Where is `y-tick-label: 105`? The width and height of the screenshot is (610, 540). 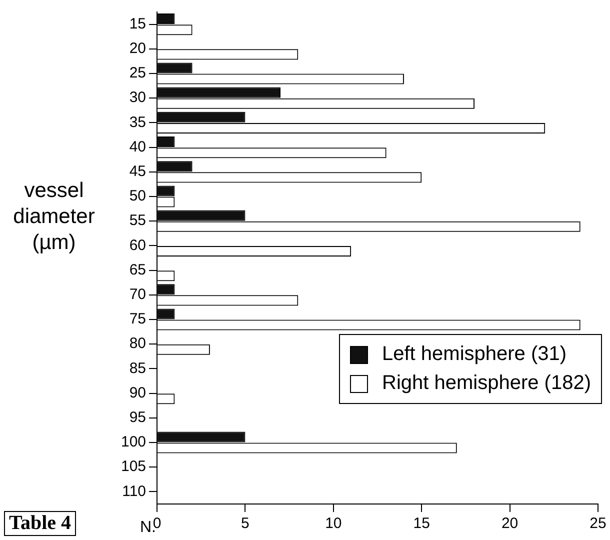 y-tick-label: 105 is located at coordinates (133, 467).